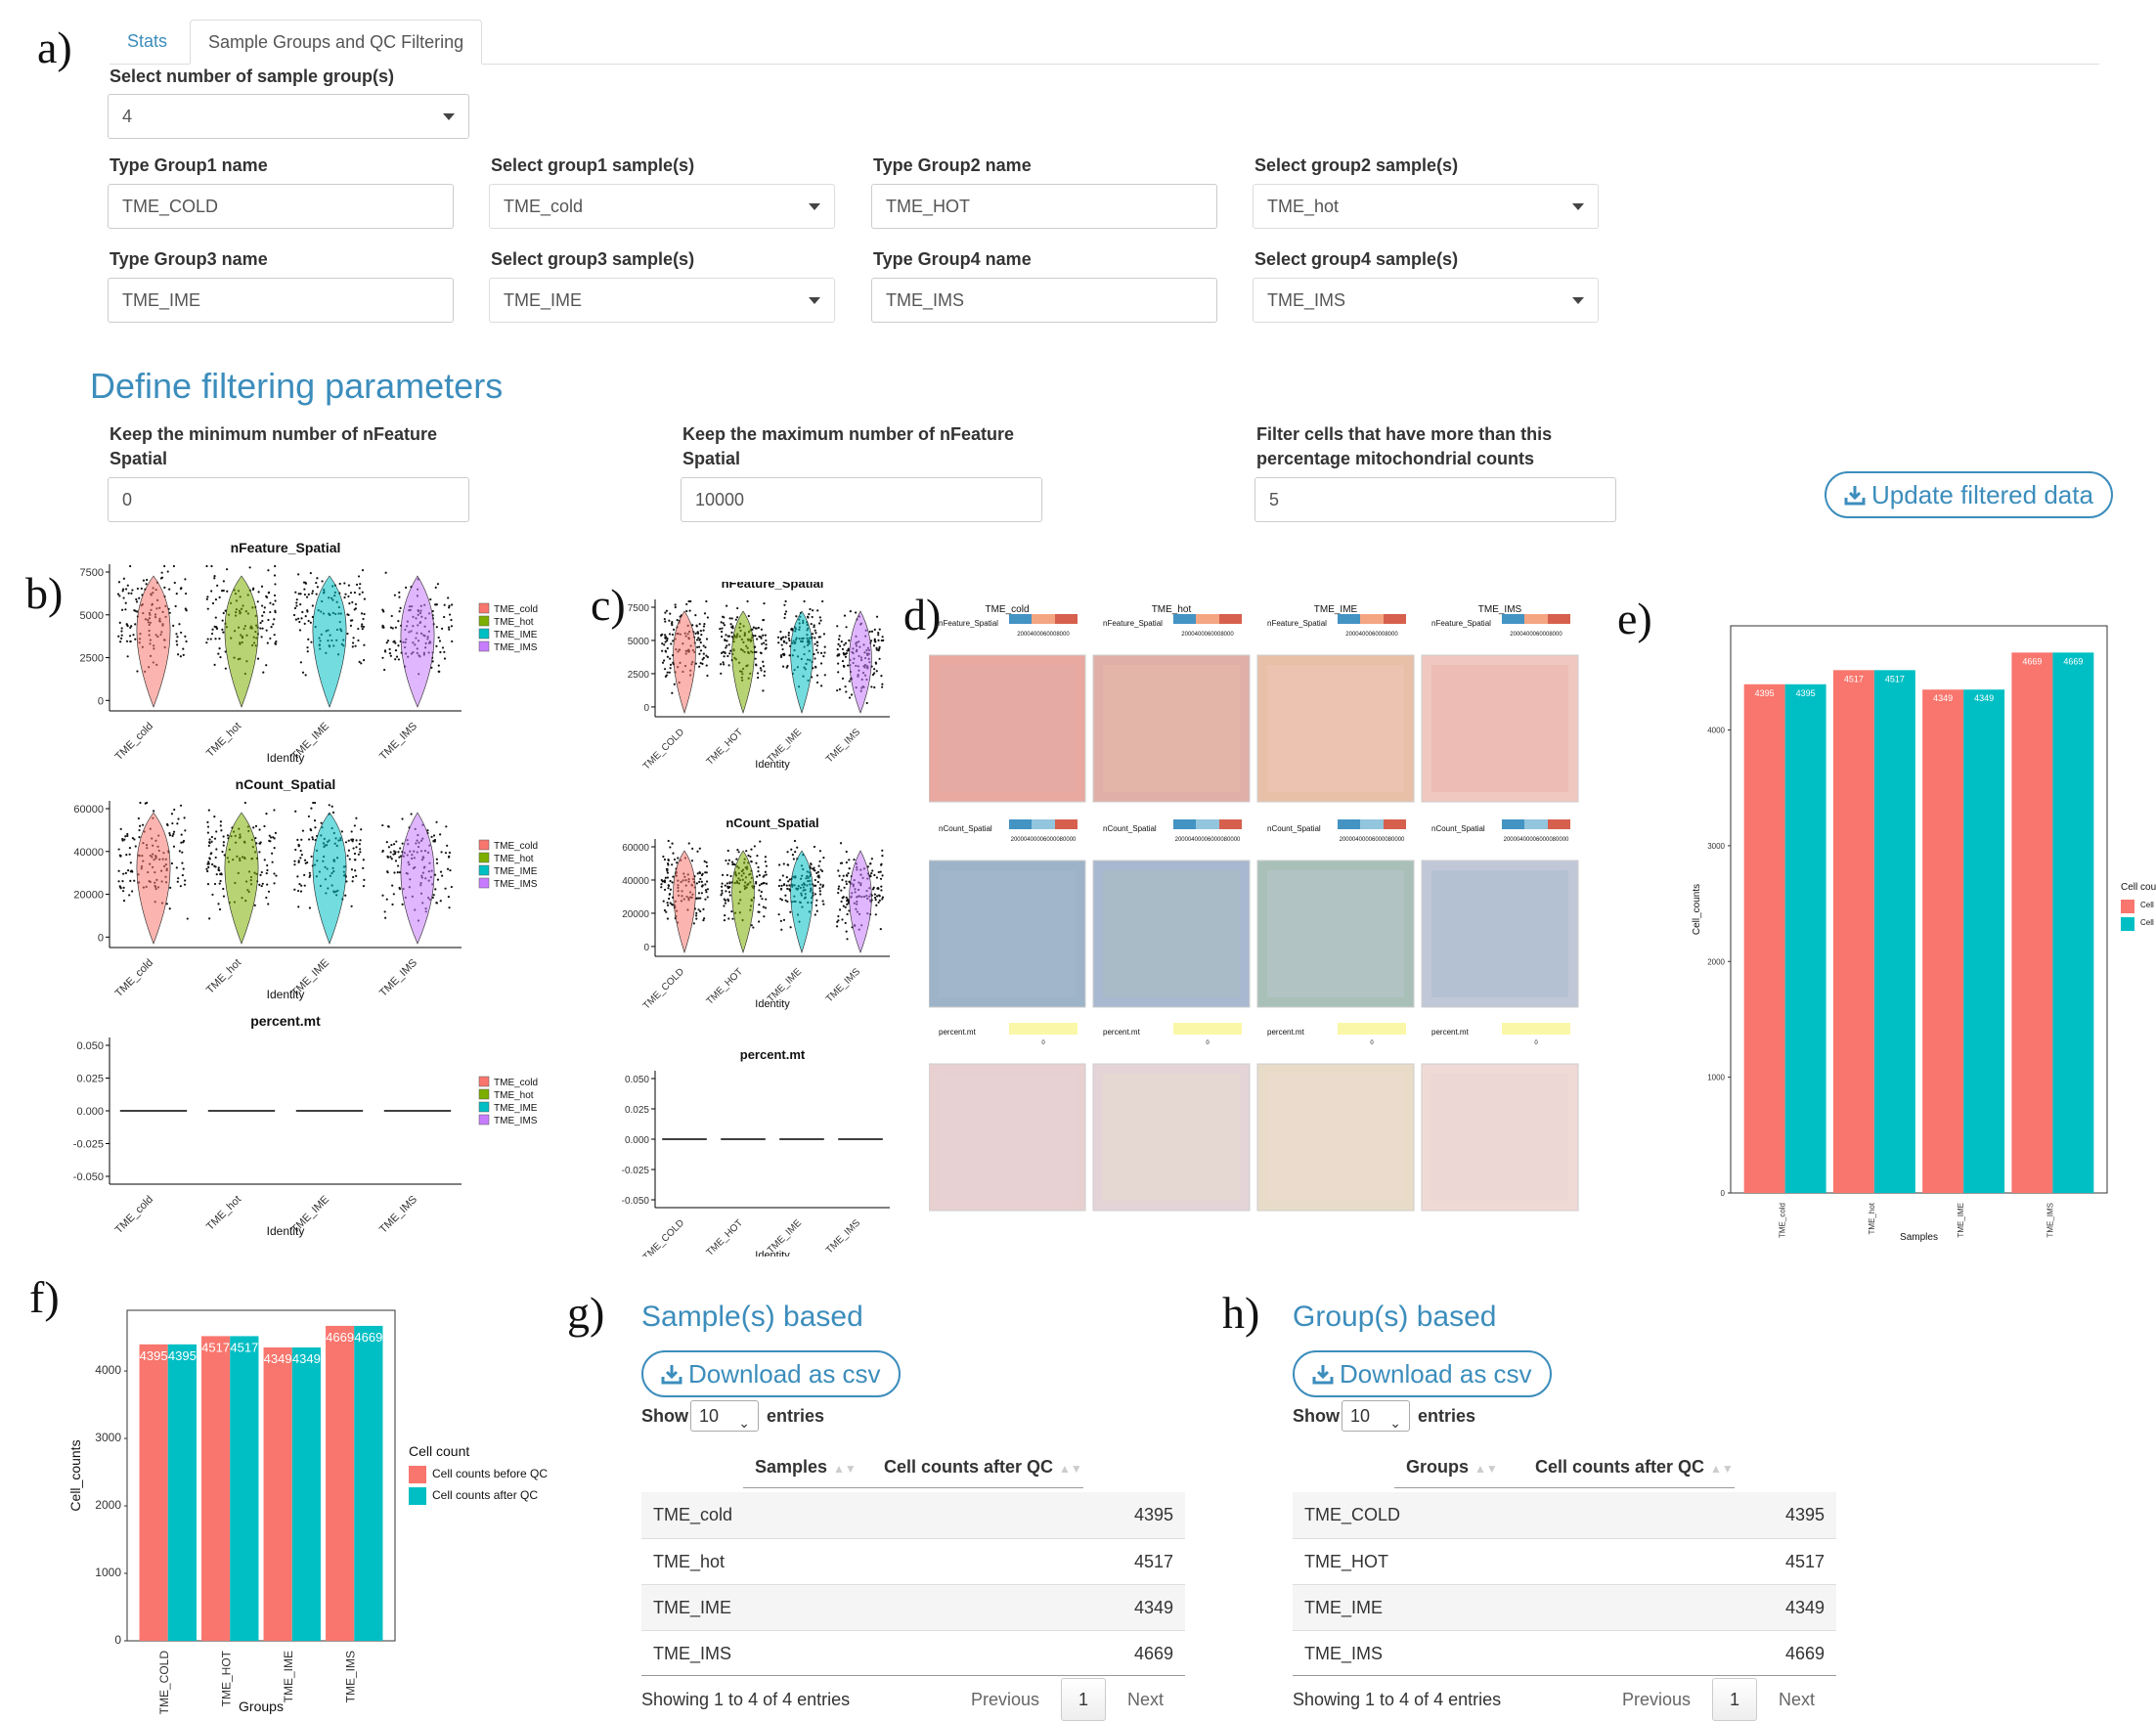 The width and height of the screenshot is (2156, 1721). I want to click on x-tick-label: TME_IMS, so click(843, 985).